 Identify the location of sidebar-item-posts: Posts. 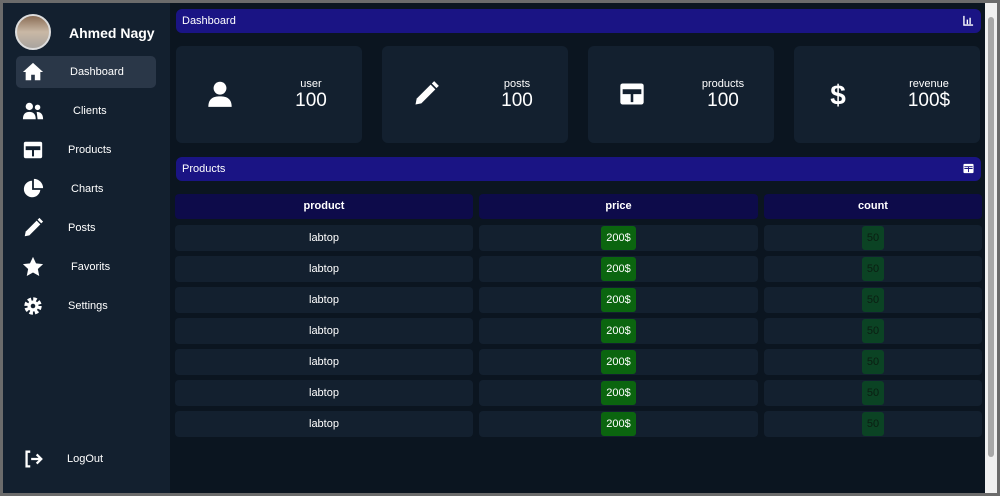
(86, 228).